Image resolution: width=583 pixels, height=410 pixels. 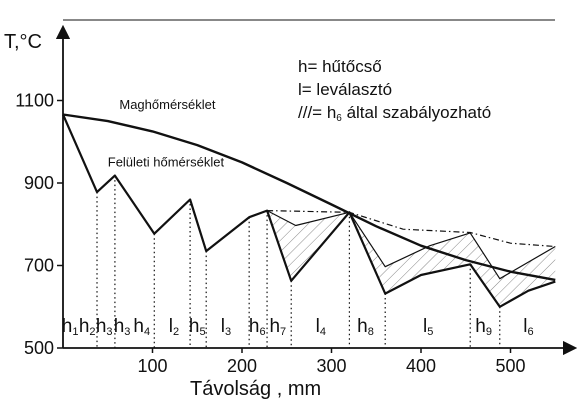 What do you see at coordinates (371, 332) in the screenshot?
I see `zone-label-sub: 8` at bounding box center [371, 332].